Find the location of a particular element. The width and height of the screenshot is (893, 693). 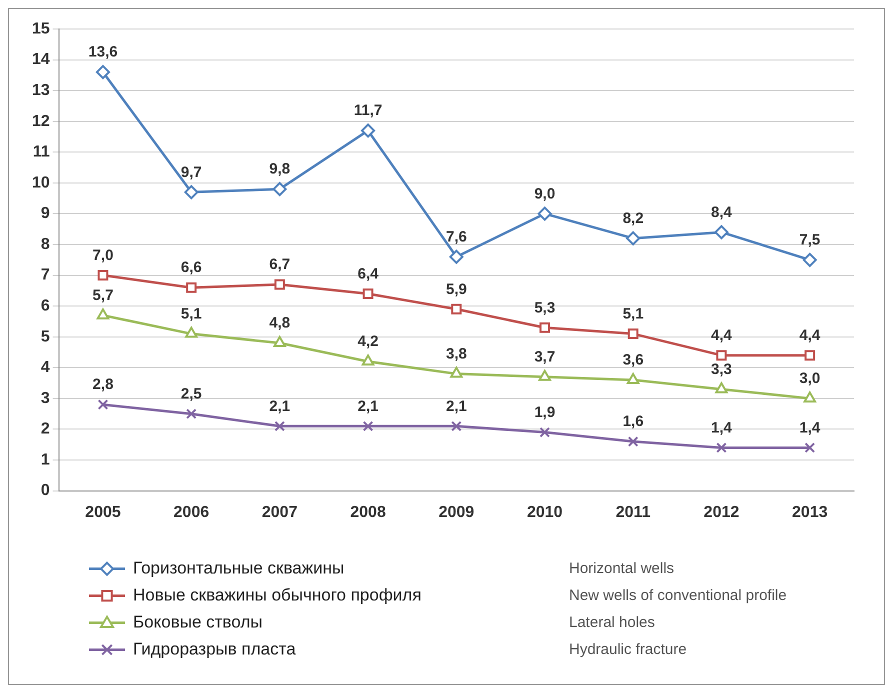

y-tick-label: 1 is located at coordinates (45, 459).